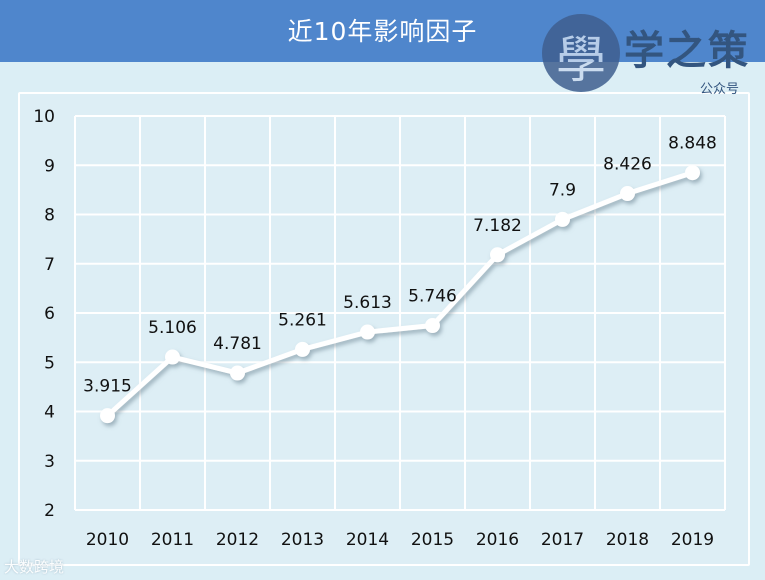 The height and width of the screenshot is (580, 765). I want to click on y-tick-label: 7, so click(49, 265).